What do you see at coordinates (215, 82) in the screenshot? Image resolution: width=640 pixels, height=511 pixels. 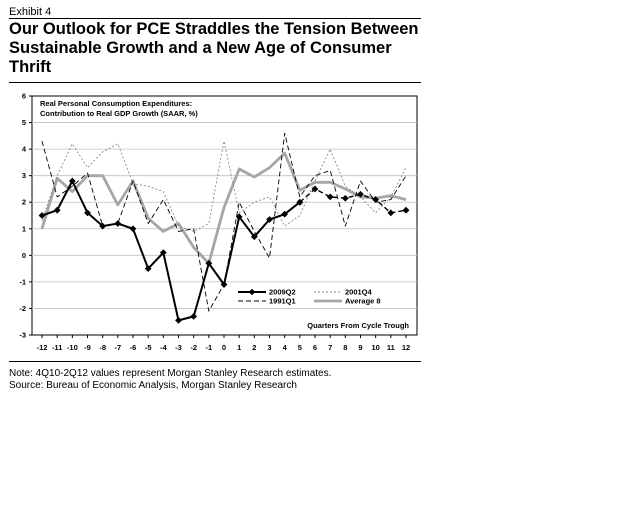 I see `title-rule` at bounding box center [215, 82].